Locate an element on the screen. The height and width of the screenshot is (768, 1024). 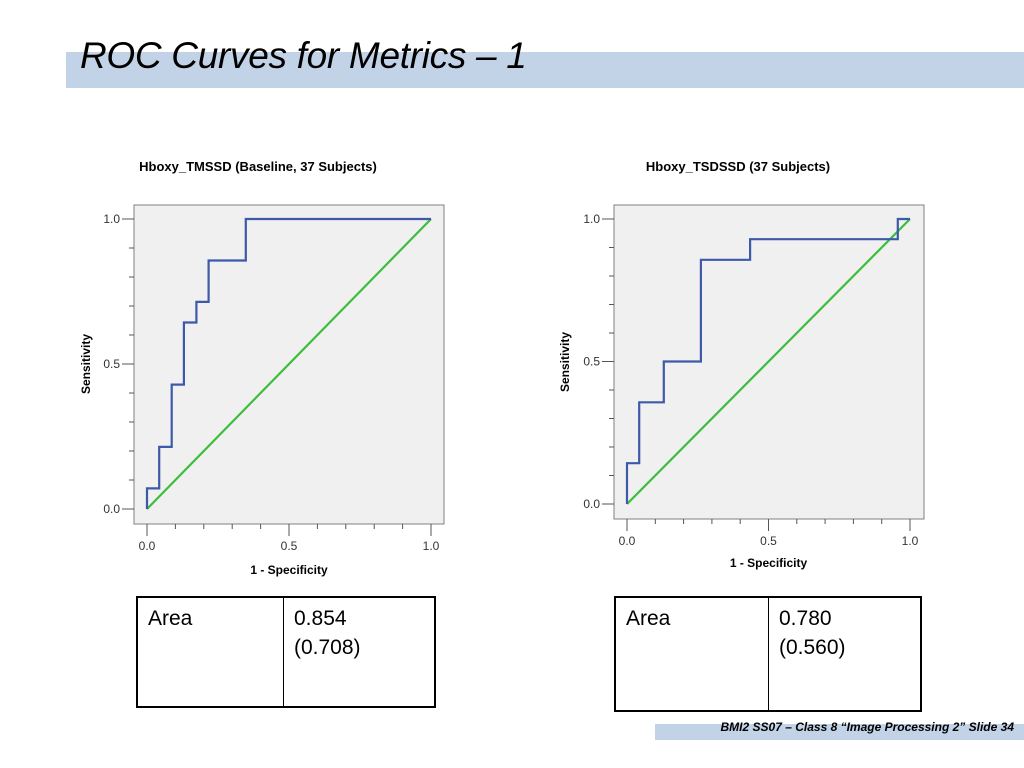
slide-title: ROC Curves for Metrics – 1 is located at coordinates (303, 55).